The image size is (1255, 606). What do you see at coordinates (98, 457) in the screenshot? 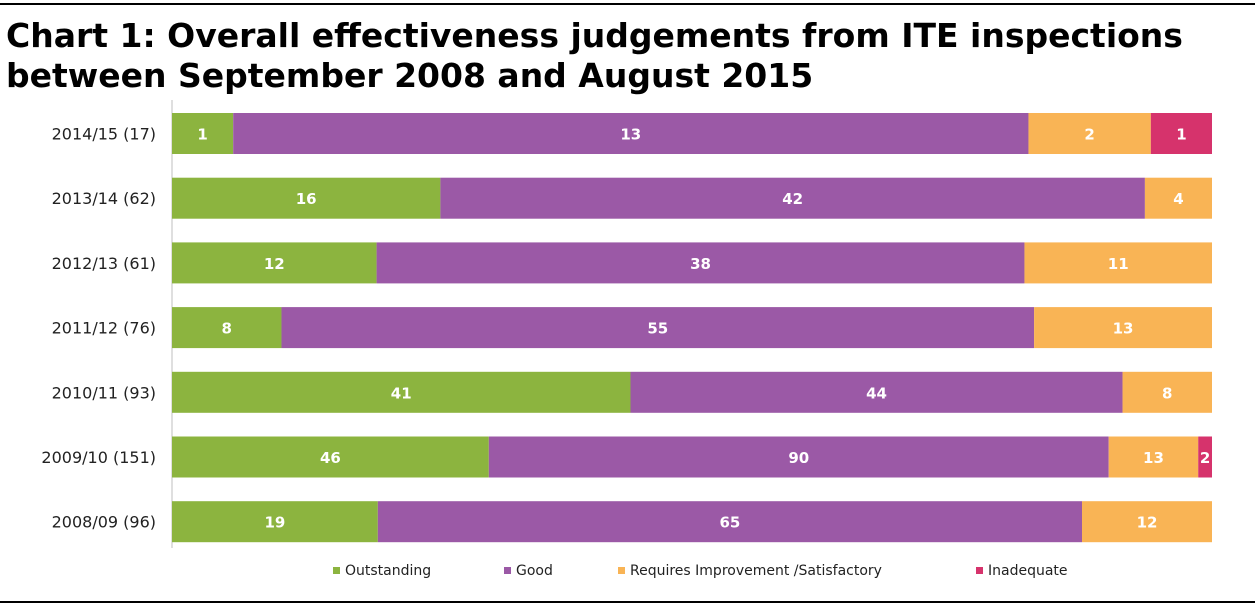
I see `category-label: 2009/10 (151)` at bounding box center [98, 457].